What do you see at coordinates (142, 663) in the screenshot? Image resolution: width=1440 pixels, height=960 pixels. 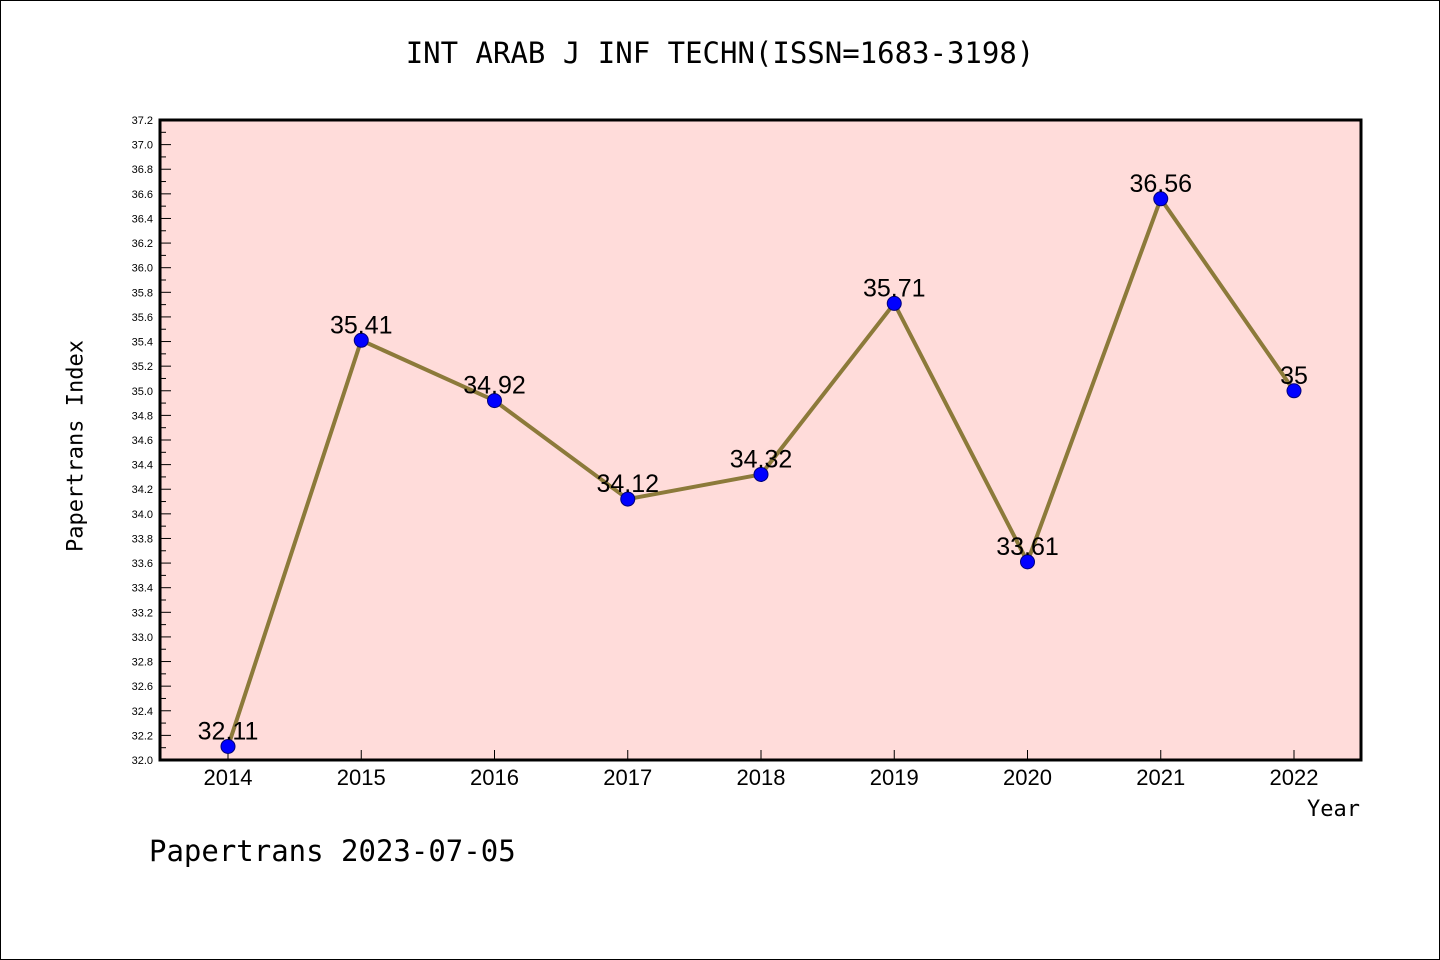 I see `y-tick-label: 32.8` at bounding box center [142, 663].